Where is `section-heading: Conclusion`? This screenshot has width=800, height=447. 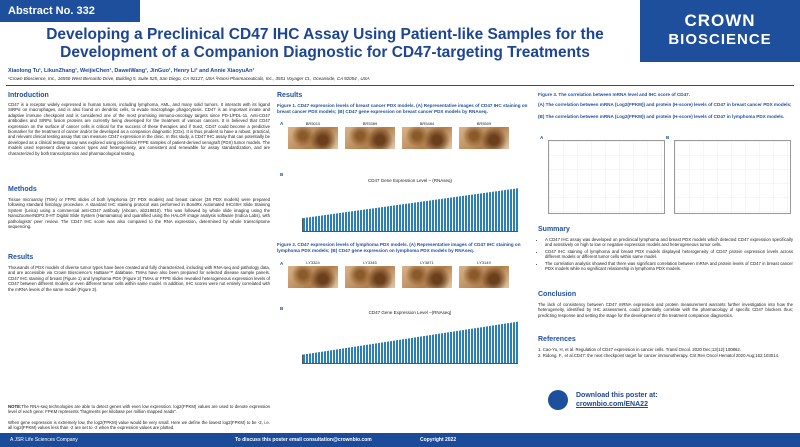 section-heading: Conclusion is located at coordinates (557, 294).